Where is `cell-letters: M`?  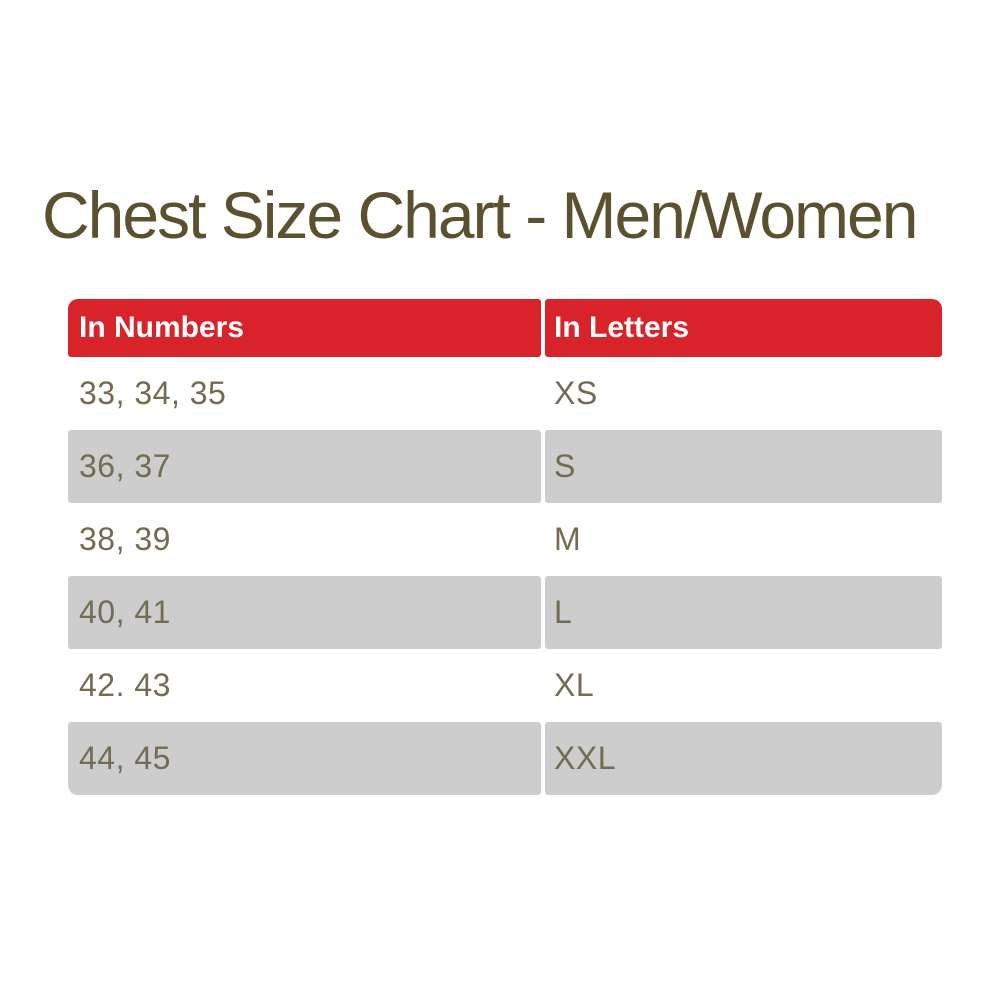 cell-letters: M is located at coordinates (568, 539).